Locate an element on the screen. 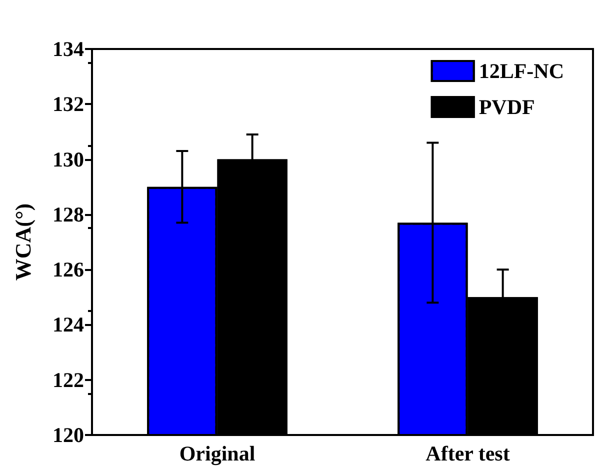 The height and width of the screenshot is (475, 599). y-tick-label: 120 is located at coordinates (68, 435).